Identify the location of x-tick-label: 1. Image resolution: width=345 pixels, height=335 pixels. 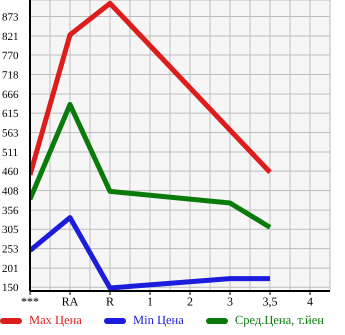
(150, 301).